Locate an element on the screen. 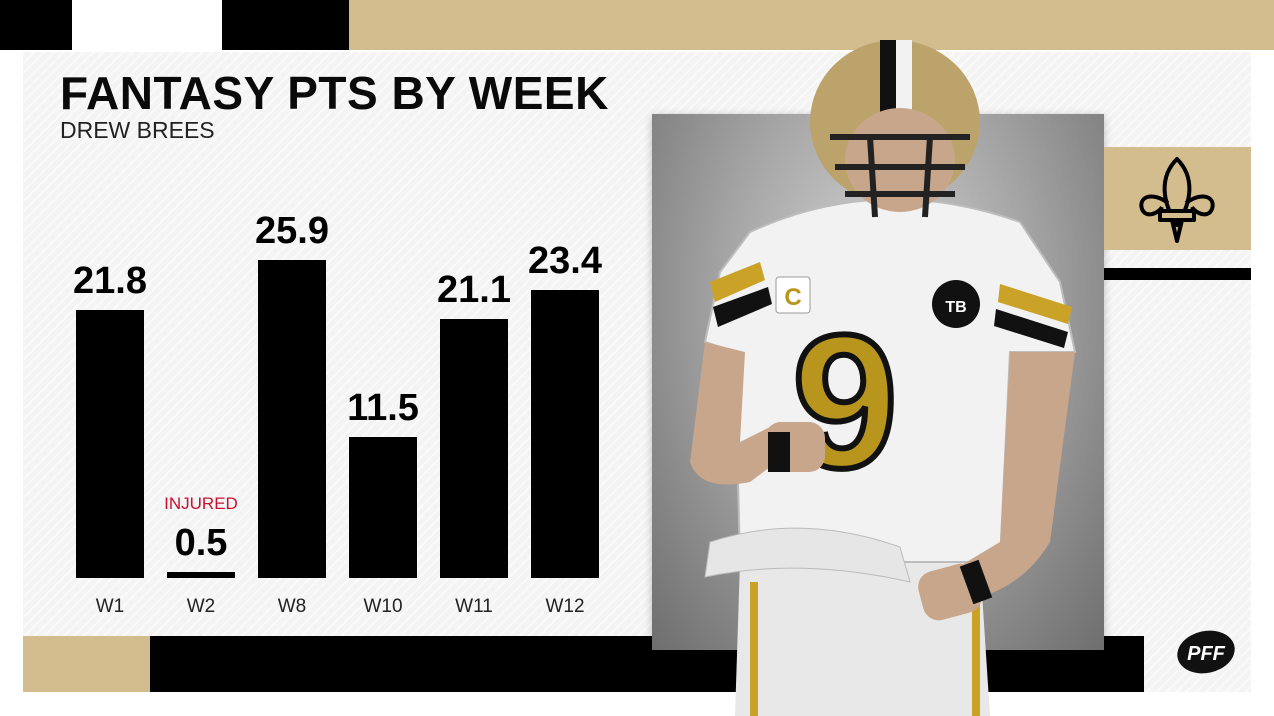 The image size is (1274, 716). captain-patch: C is located at coordinates (792, 297).